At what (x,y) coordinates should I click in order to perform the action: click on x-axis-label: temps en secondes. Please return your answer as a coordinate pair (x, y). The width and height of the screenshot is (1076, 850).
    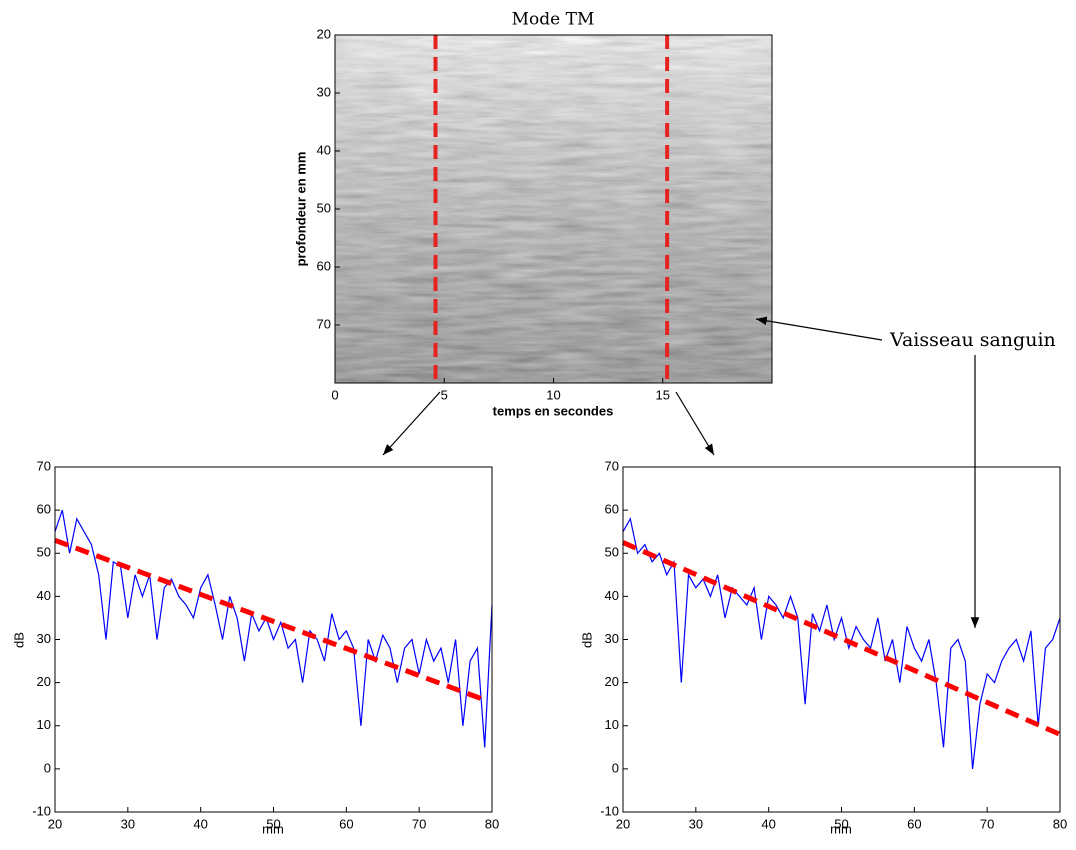
    Looking at the image, I should click on (553, 410).